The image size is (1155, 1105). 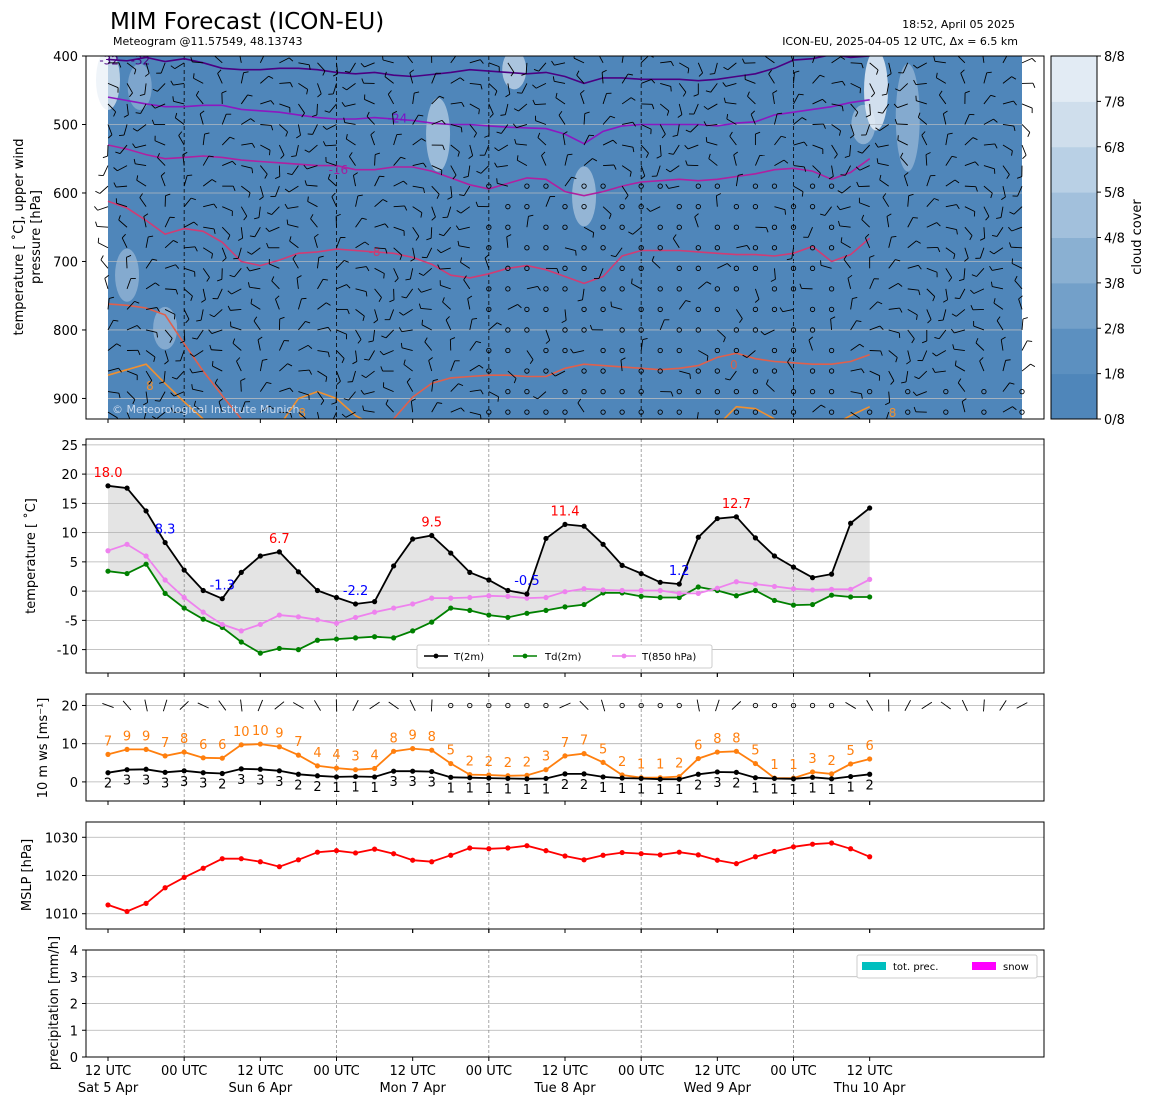 I want to click on colorbar-segment, so click(x=1074, y=79).